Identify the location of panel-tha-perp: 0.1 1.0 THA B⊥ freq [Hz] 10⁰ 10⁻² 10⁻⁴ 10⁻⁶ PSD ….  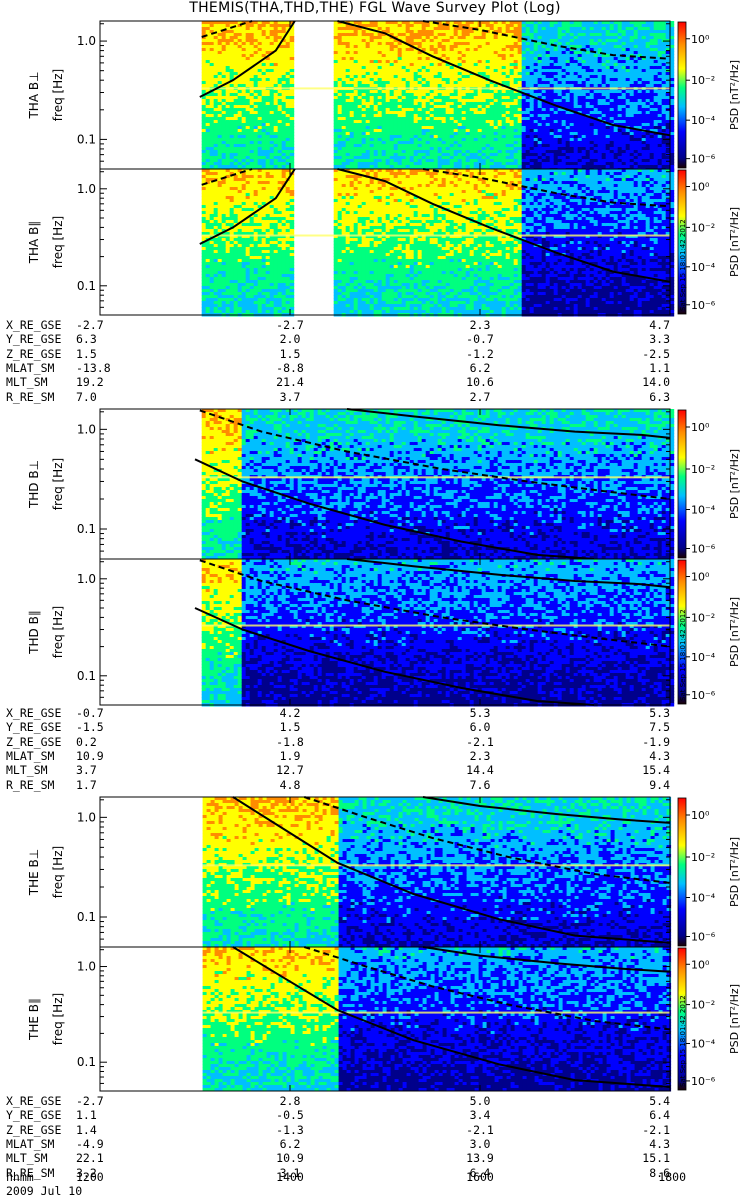
(384, 96).